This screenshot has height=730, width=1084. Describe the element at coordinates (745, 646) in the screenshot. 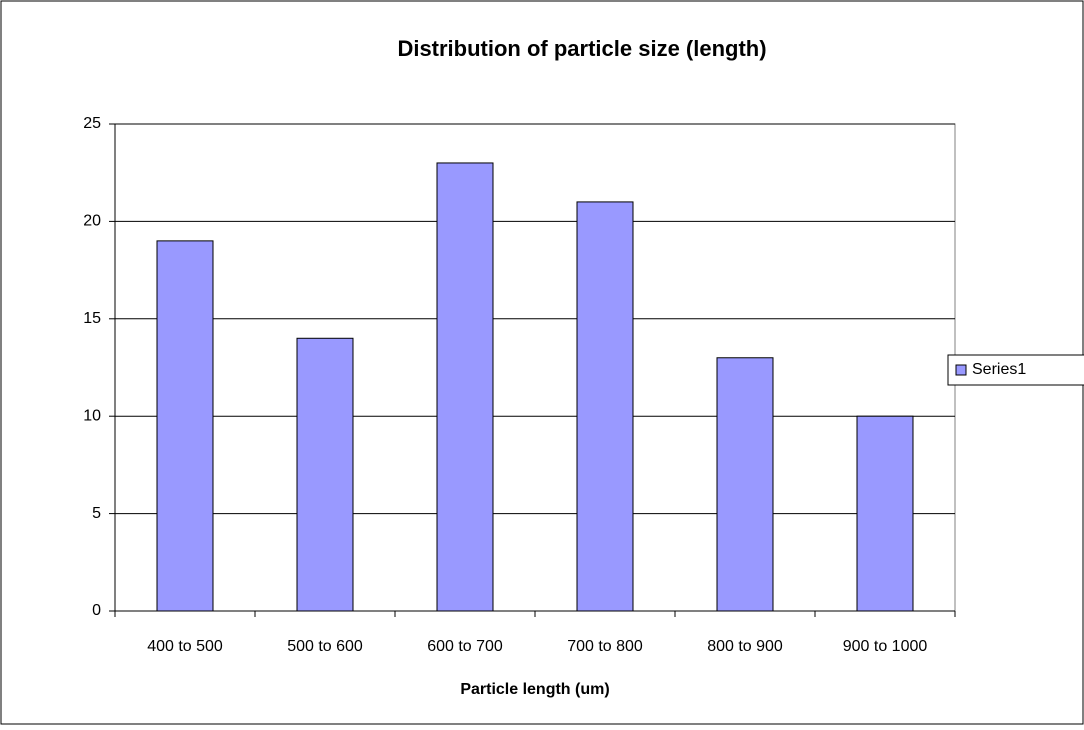

I see `x-tick-label: 800 to 900` at that location.